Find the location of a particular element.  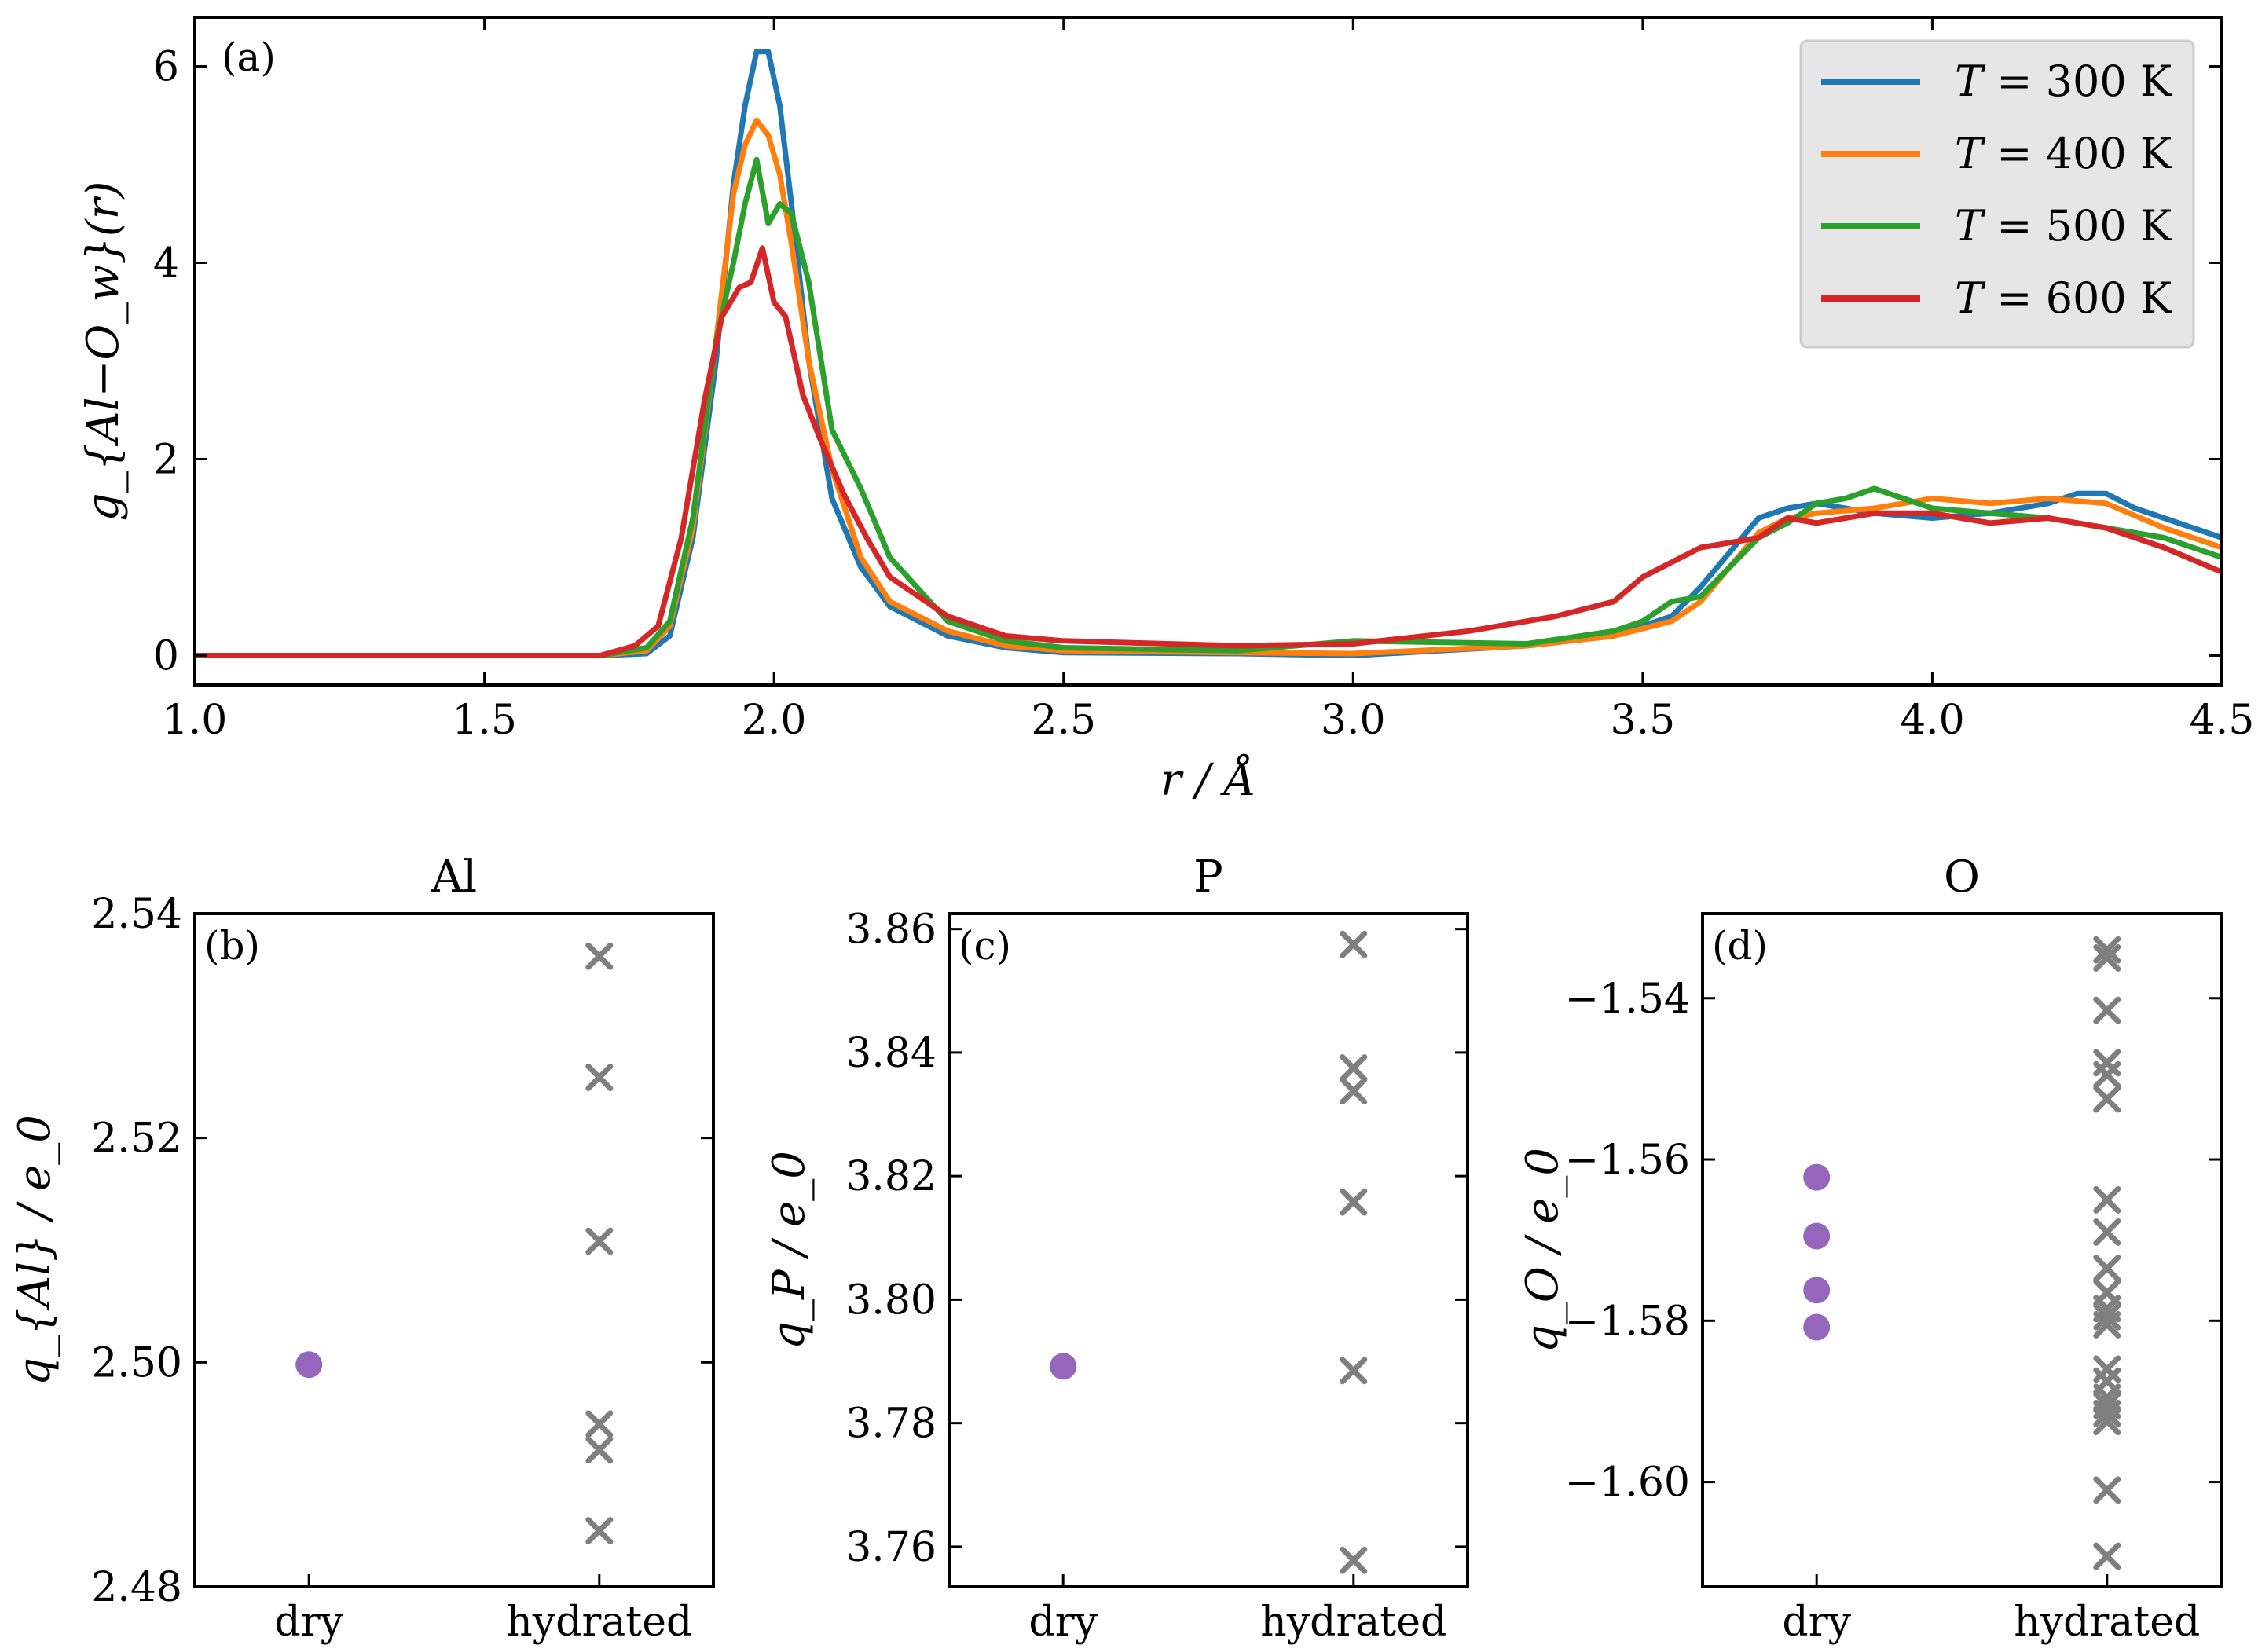

legend-box is located at coordinates (1997, 194).